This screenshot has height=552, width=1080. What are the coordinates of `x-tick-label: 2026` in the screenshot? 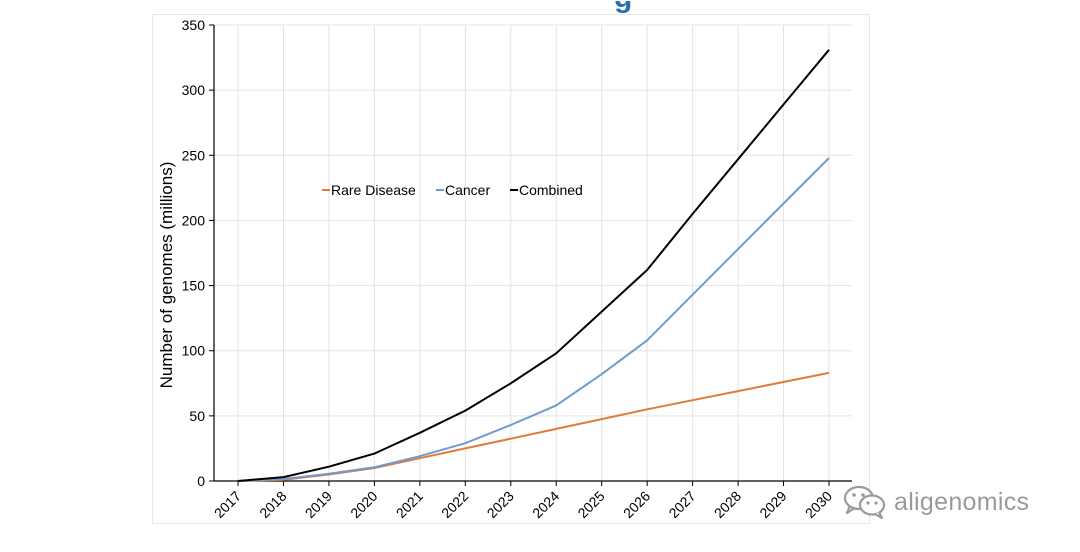 It's located at (636, 504).